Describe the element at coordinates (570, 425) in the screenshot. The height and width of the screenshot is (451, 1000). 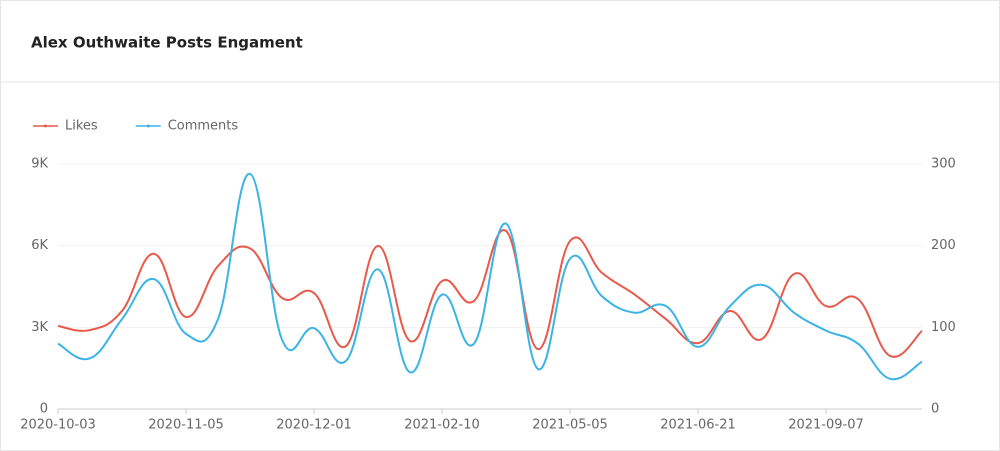
I see `x-tick-label: 2021-05-05` at that location.